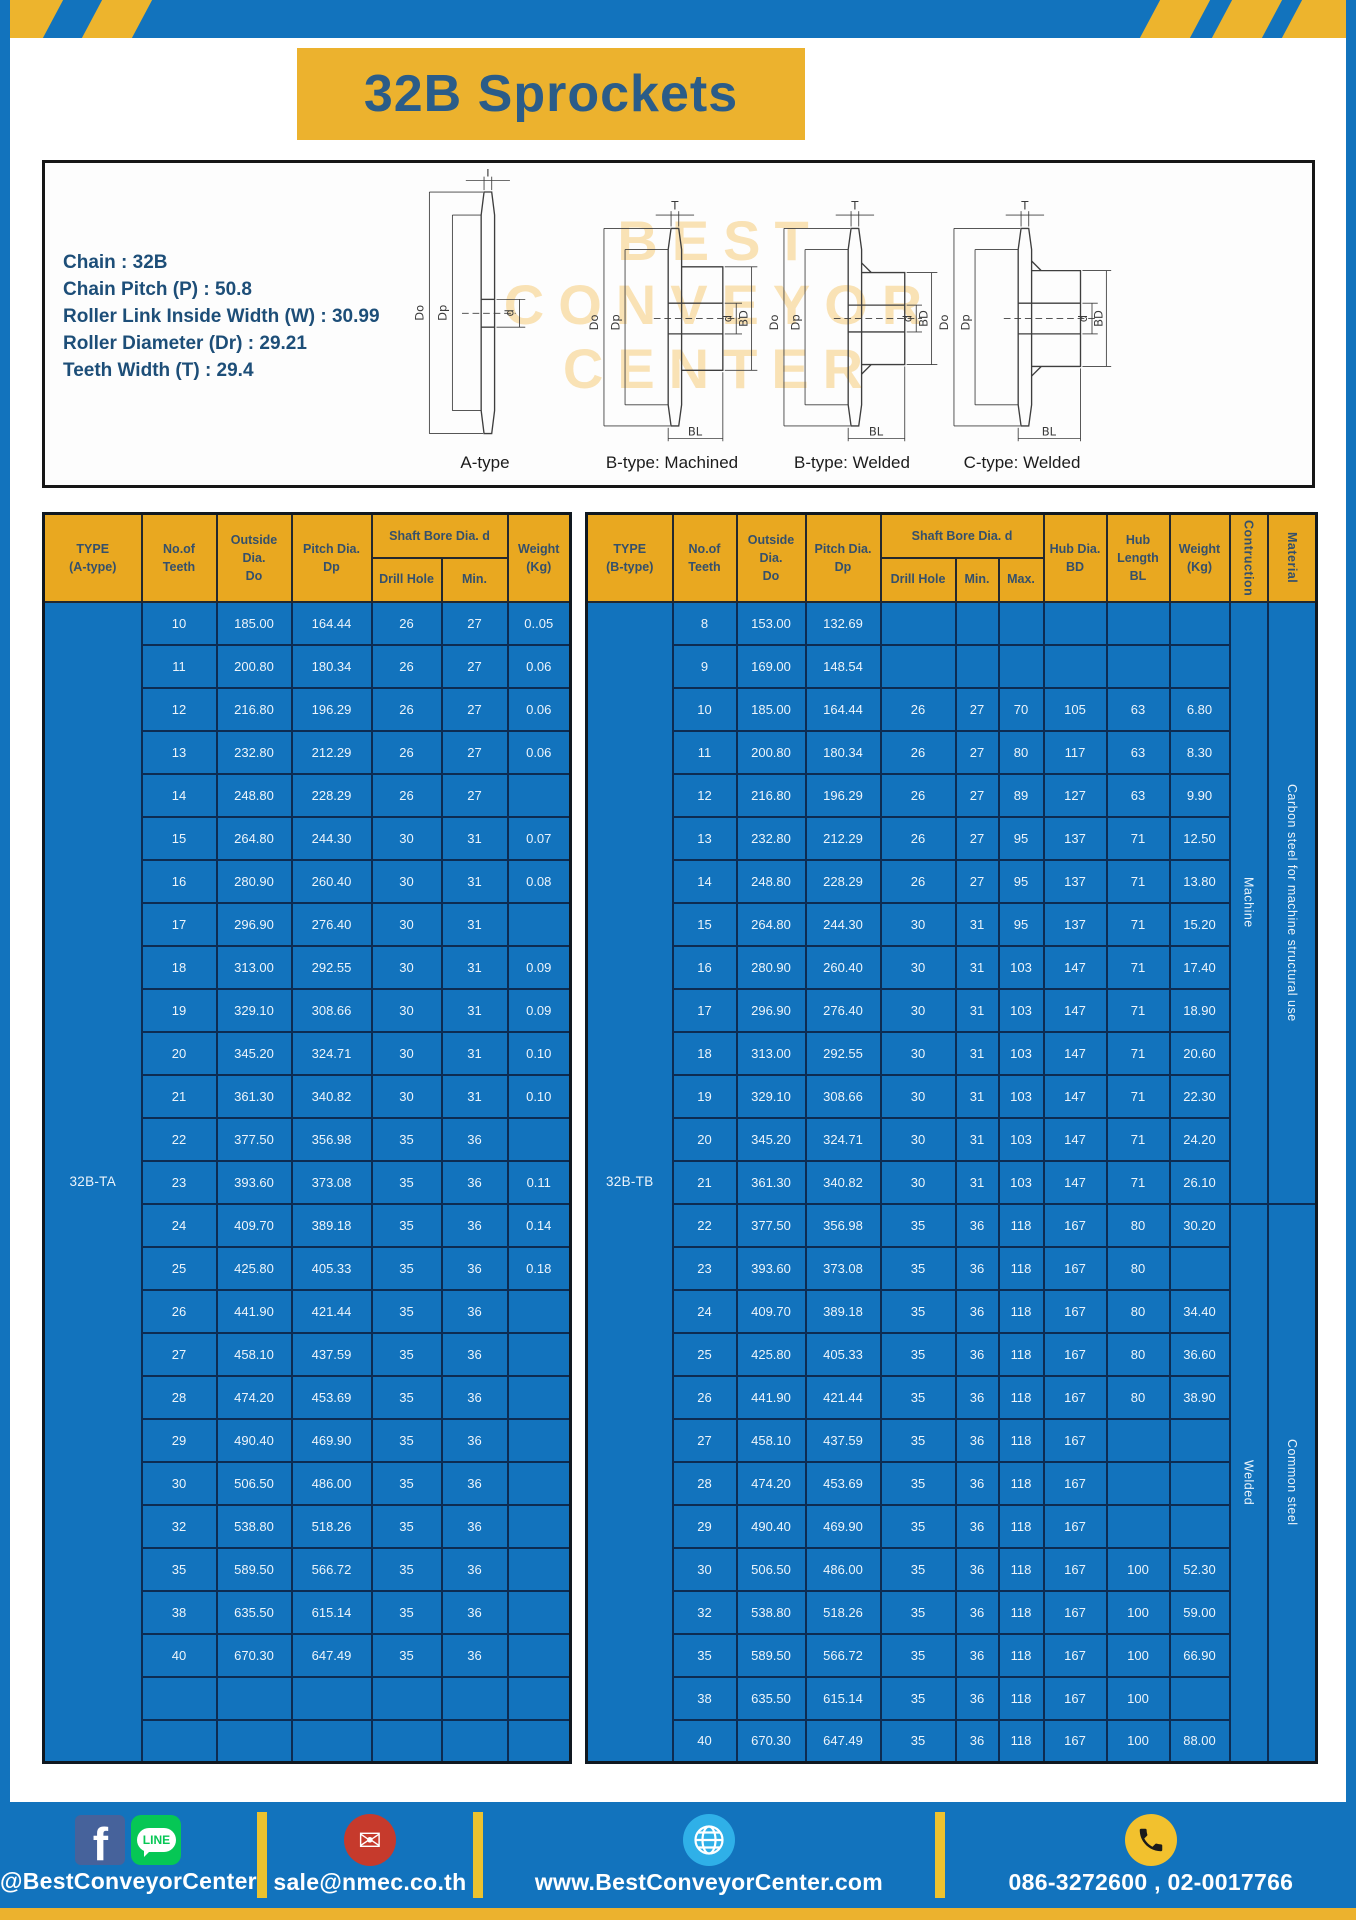 This screenshot has width=1356, height=1920. Describe the element at coordinates (1151, 1882) in the screenshot. I see `phone-label: 086-3272600 , 02-0017766` at that location.